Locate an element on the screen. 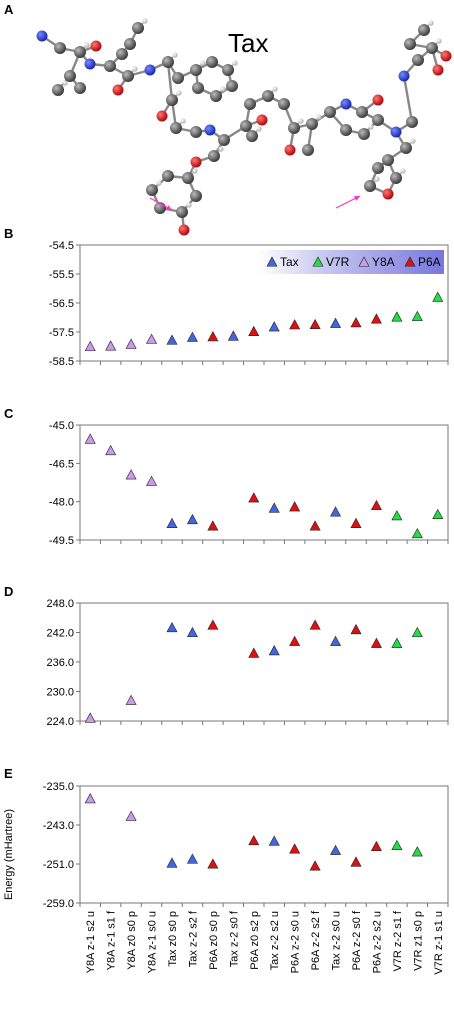 This screenshot has width=454, height=1015. legend-marker-v7r is located at coordinates (318, 261).